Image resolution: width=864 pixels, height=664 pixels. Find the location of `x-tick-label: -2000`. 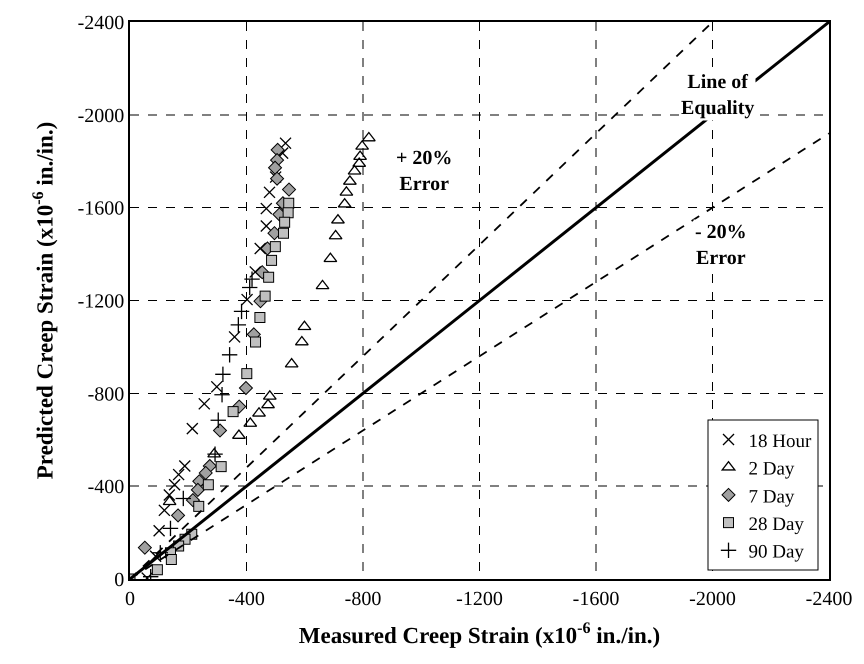

x-tick-label: -2000 is located at coordinates (712, 599).